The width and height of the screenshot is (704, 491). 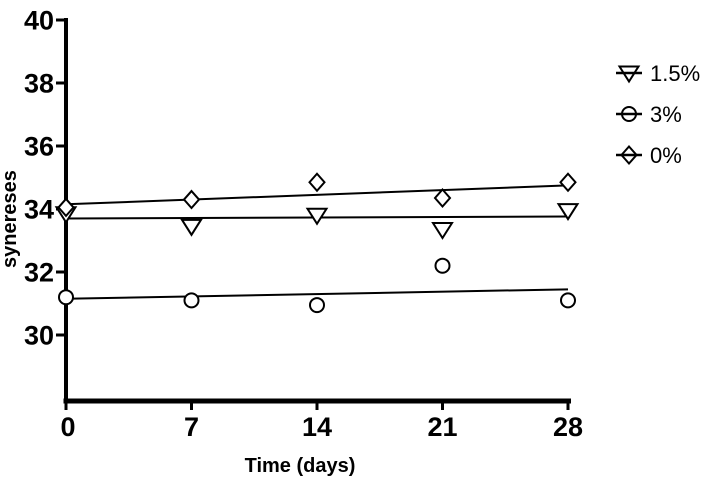 I want to click on trend-line-circle, so click(x=317, y=294).